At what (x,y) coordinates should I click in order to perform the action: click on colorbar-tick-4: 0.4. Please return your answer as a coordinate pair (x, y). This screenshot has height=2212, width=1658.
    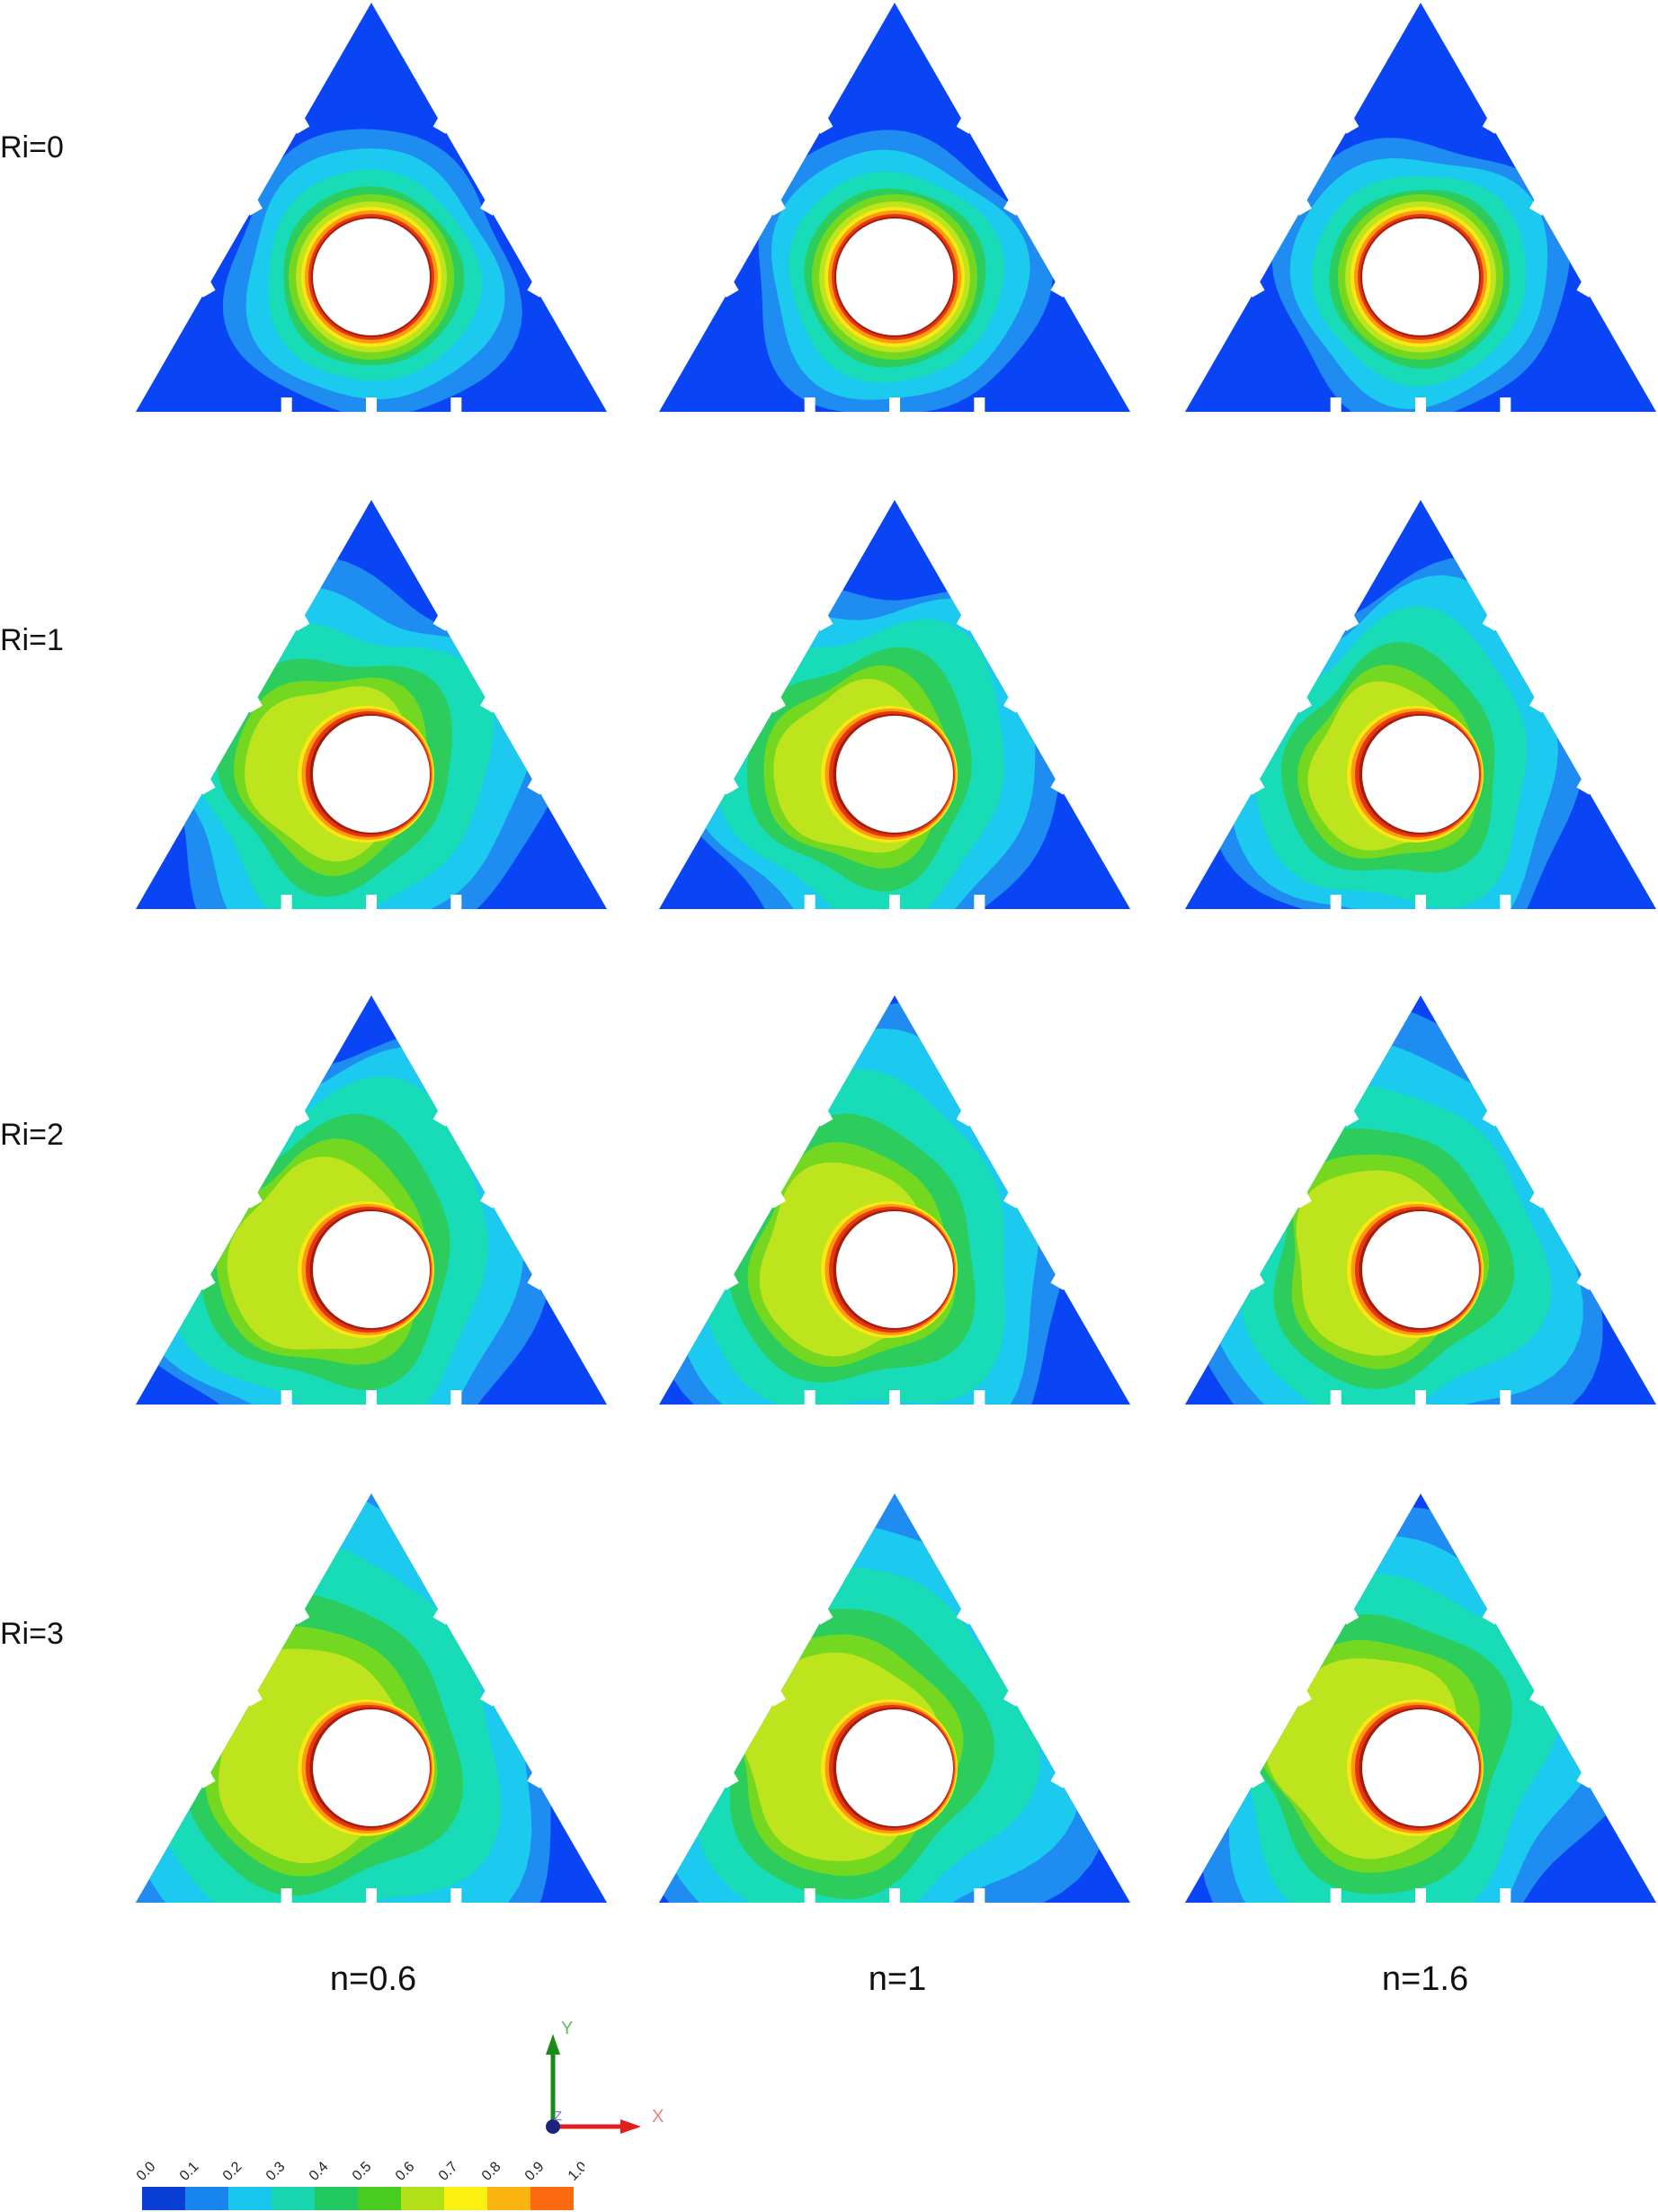
    Looking at the image, I should click on (319, 2171).